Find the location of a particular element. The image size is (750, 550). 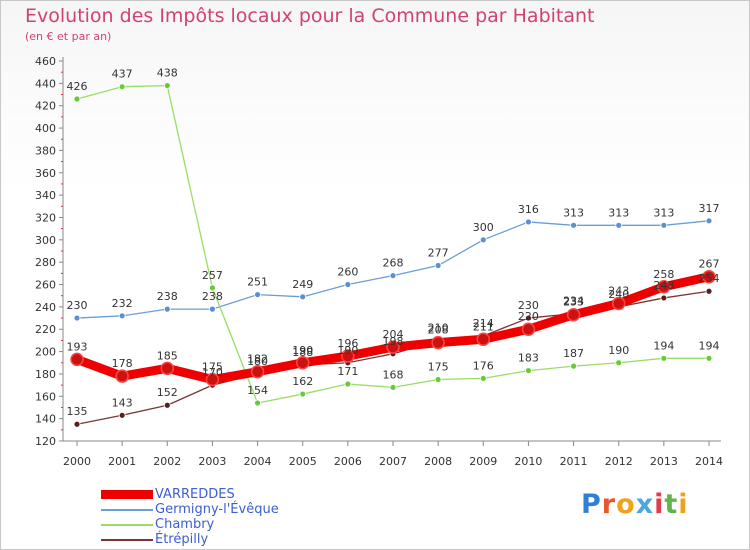

data-label: 188 is located at coordinates (302, 352).